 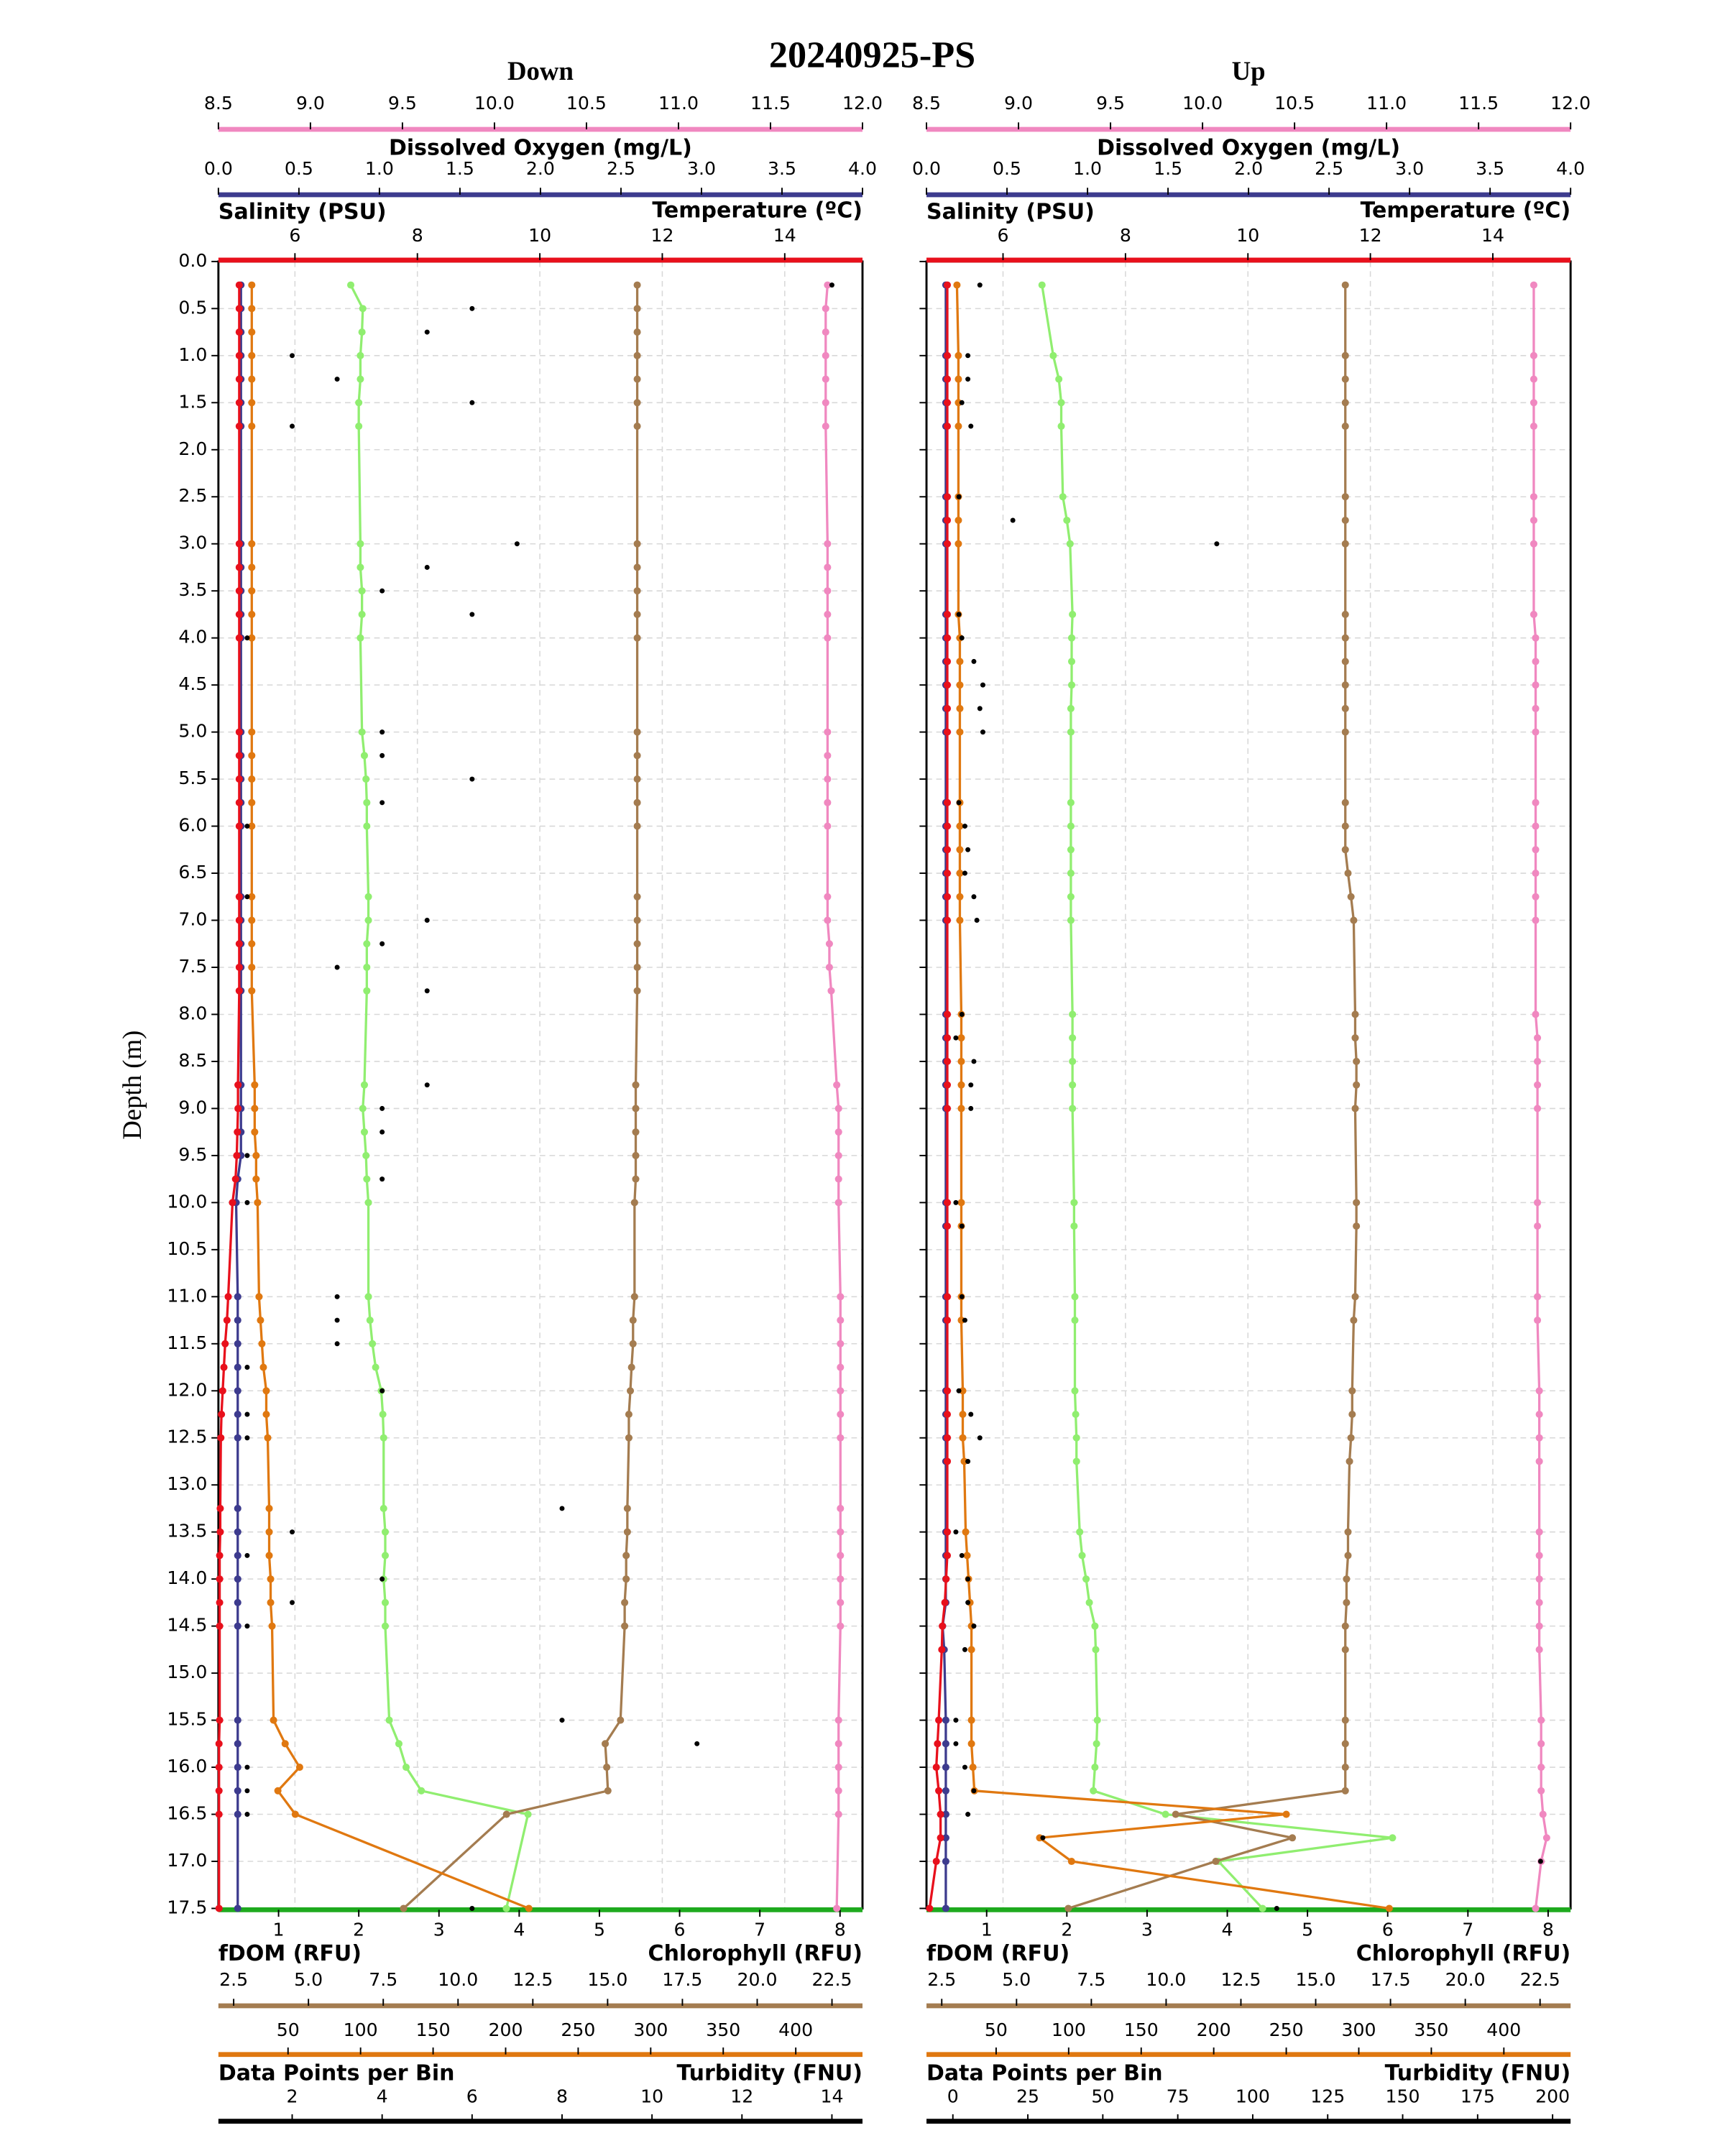 What do you see at coordinates (187, 1296) in the screenshot?
I see `y-tick-label: 11.0` at bounding box center [187, 1296].